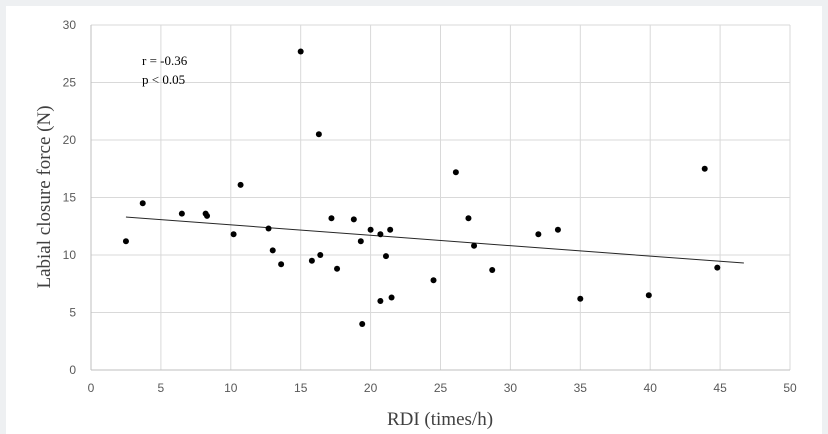 Image resolution: width=828 pixels, height=434 pixels. I want to click on x-tick-label: 5, so click(161, 388).